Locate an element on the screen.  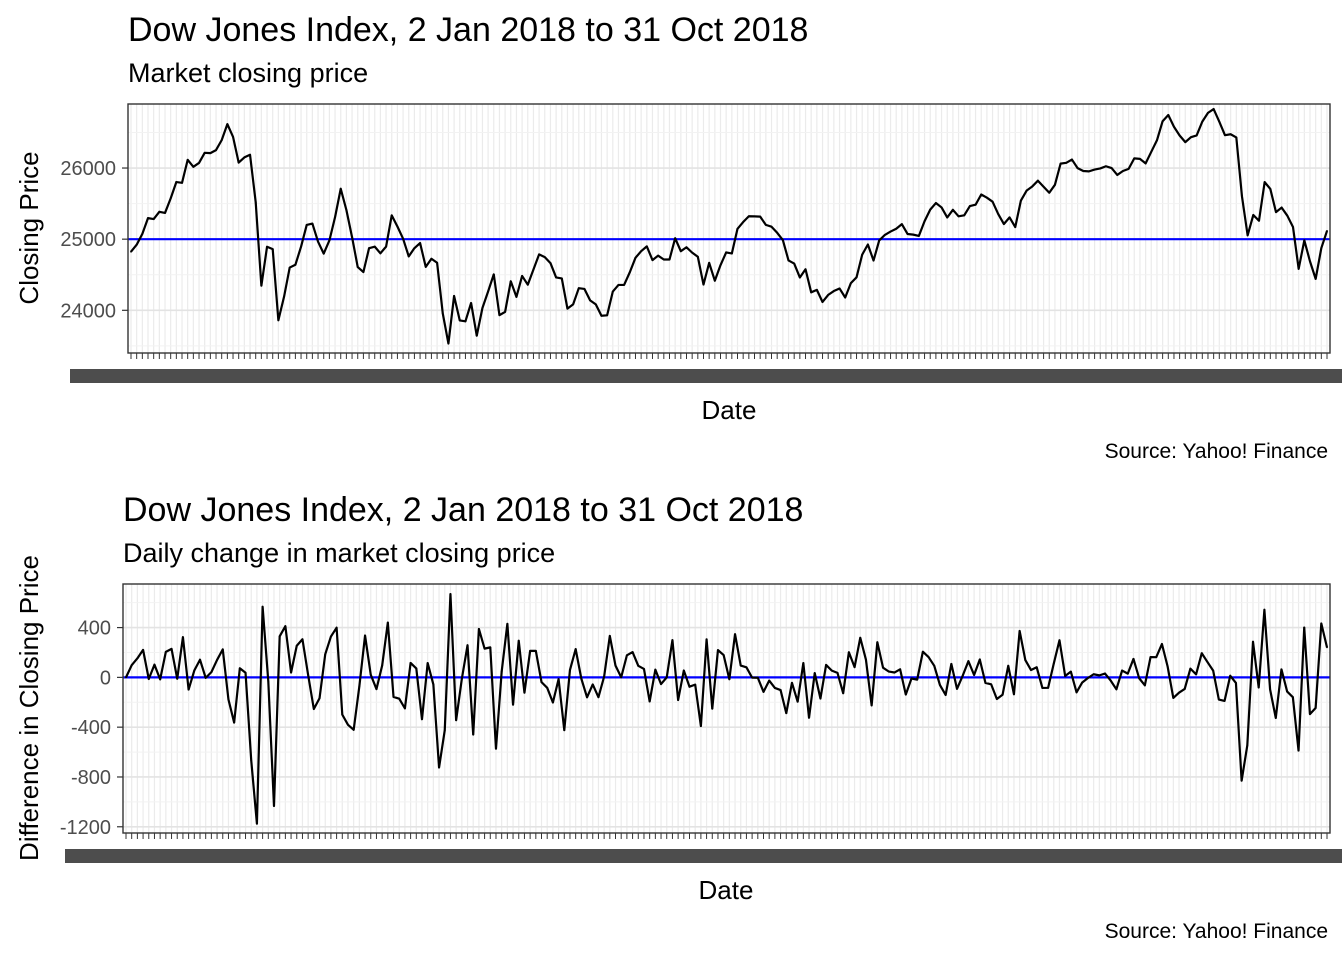
chart2-y-axis-title: Difference in Closing Price is located at coordinates (29, 708).